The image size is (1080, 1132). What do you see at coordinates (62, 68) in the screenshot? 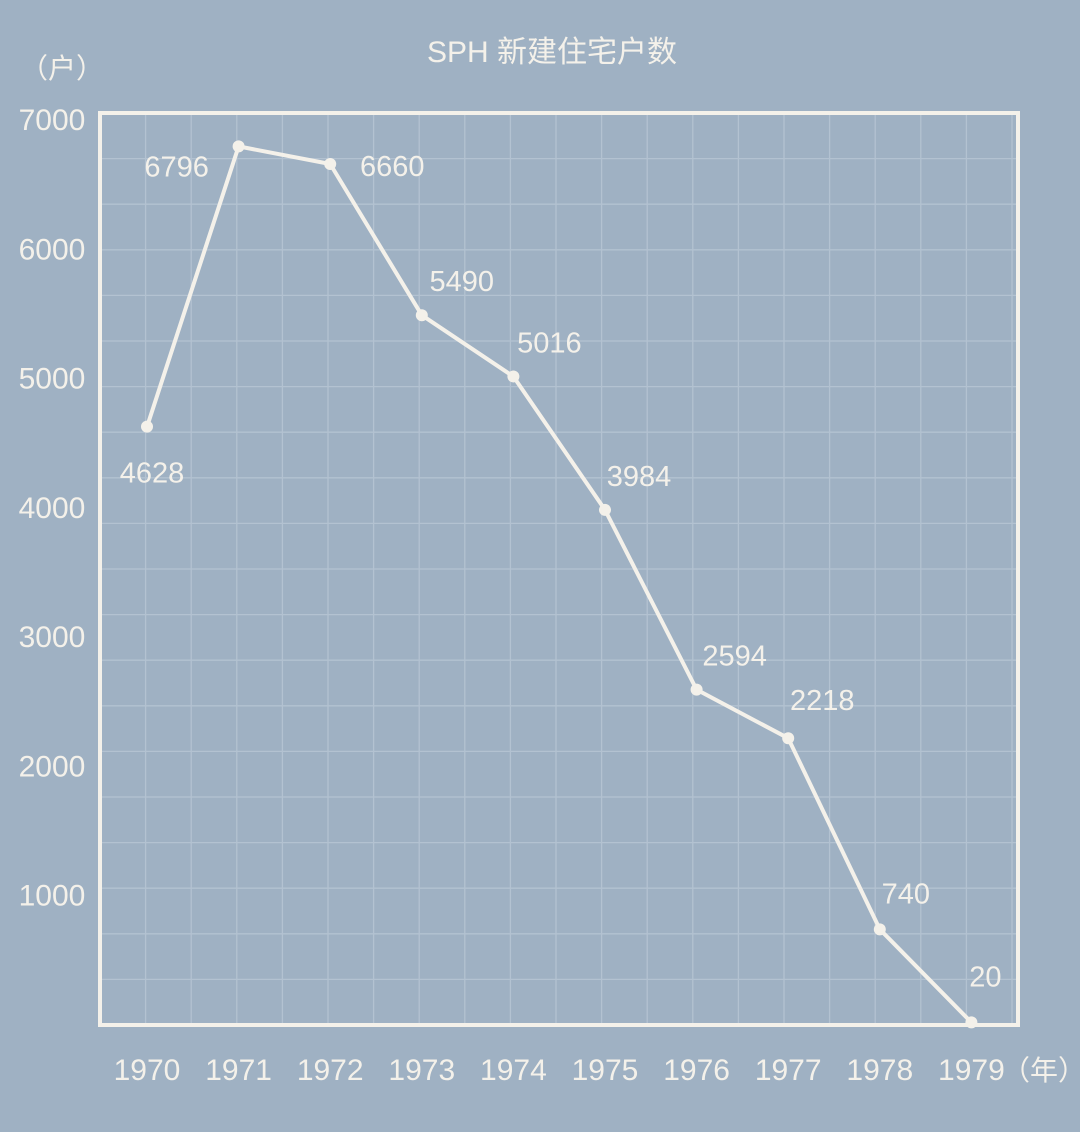
I see `y-axis-unit-label: （户）` at bounding box center [62, 68].